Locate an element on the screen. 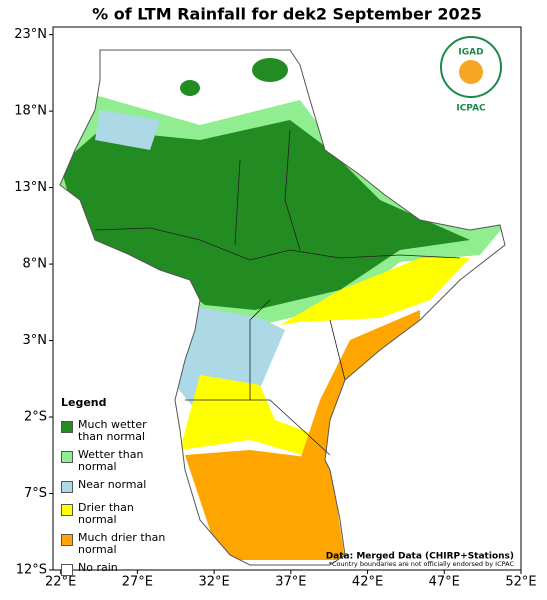 The width and height of the screenshot is (547, 600). legend-item: Wetter than normal is located at coordinates (118, 461).